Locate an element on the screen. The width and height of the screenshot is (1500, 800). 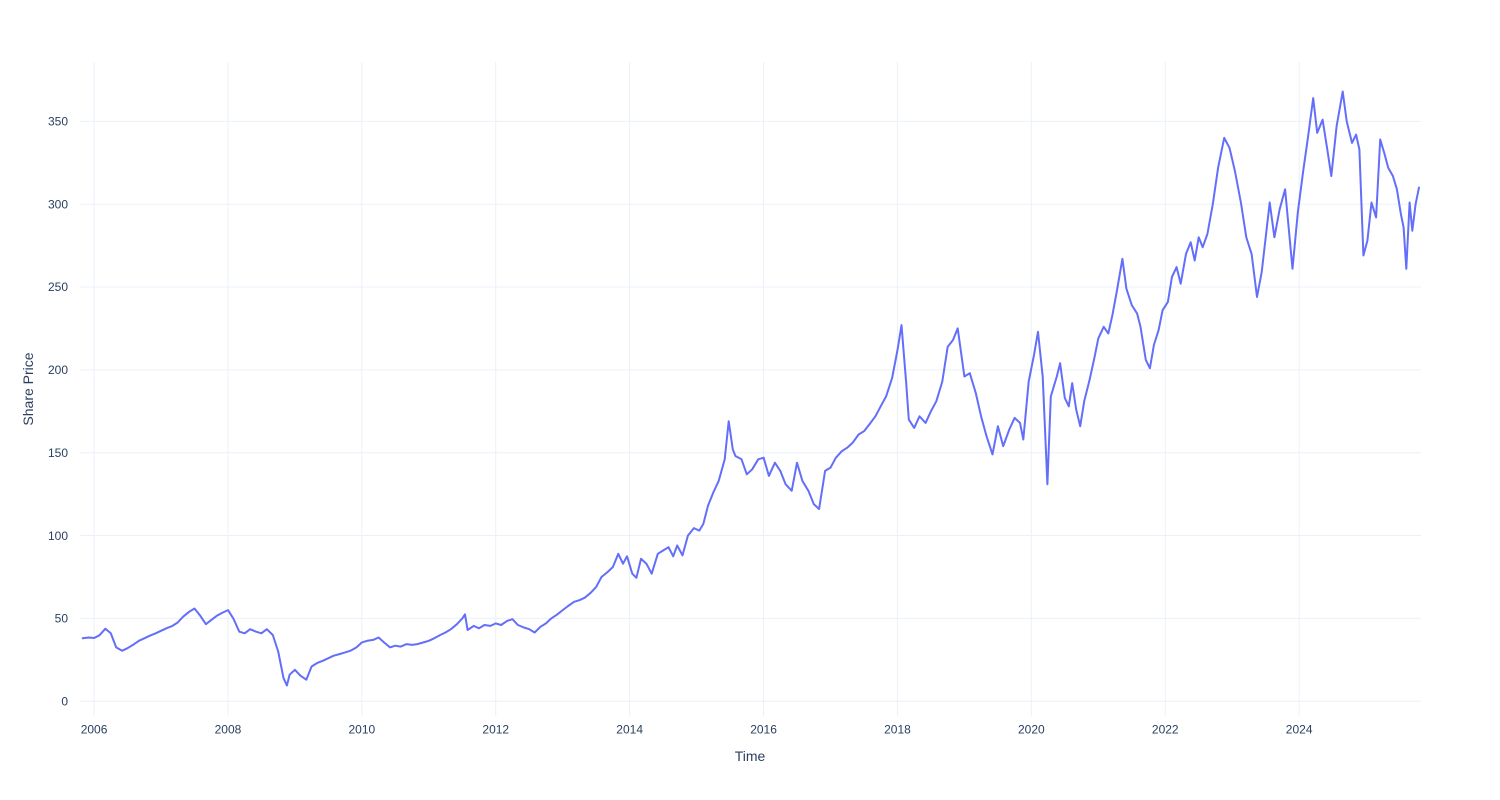
x-tick-label-2008: 2008 is located at coordinates (228, 730).